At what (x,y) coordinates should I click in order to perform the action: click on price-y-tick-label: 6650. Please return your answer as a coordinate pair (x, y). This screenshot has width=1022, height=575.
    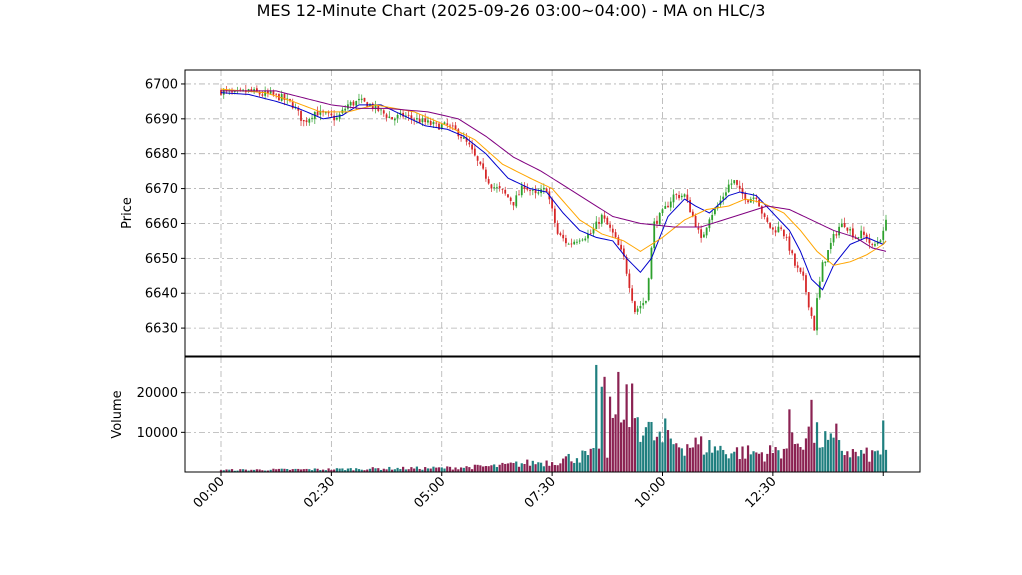
    Looking at the image, I should click on (161, 259).